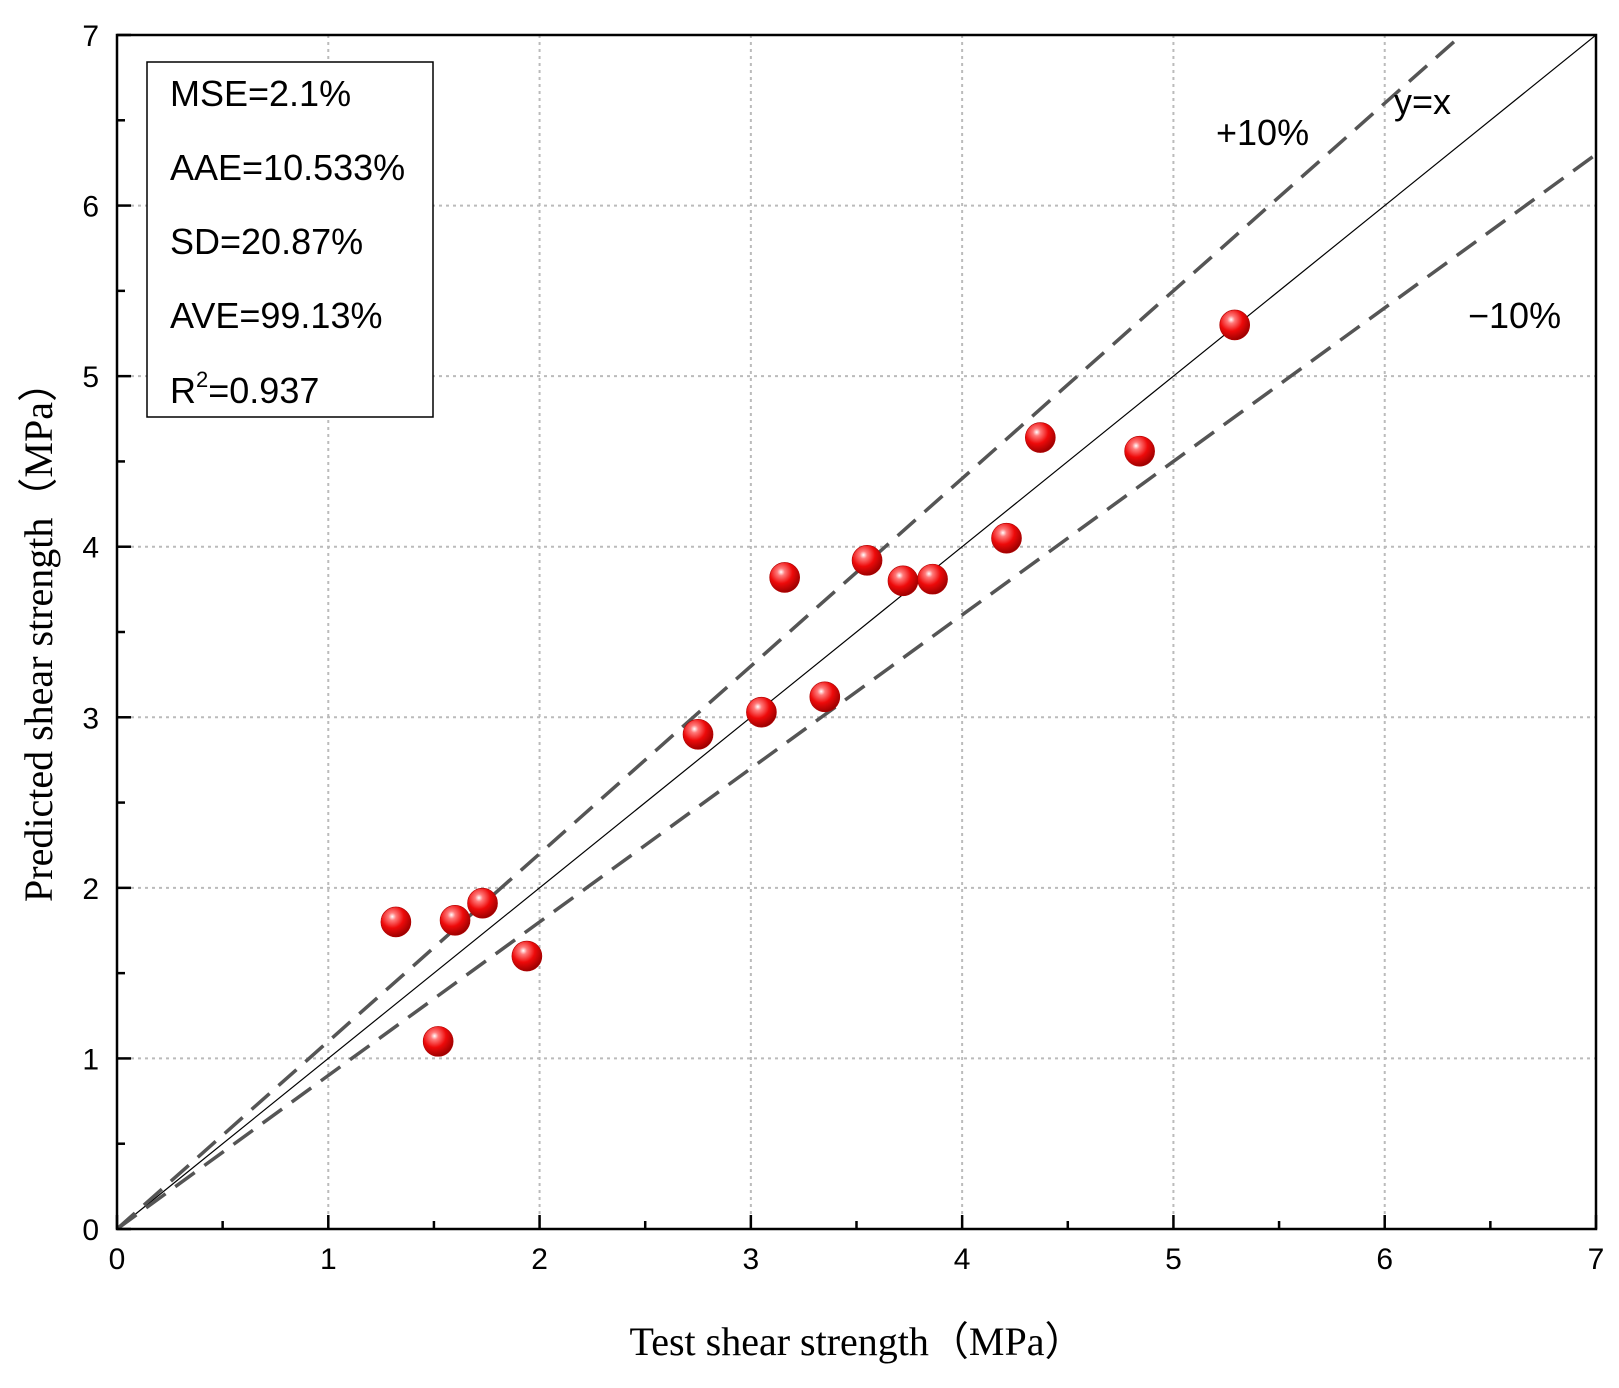  I want to click on ref-label-plus10: +10%, so click(1262, 132).